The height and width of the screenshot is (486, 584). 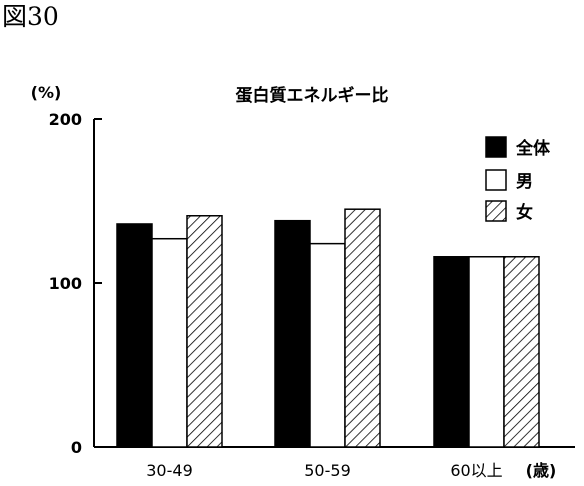 I want to click on x-axis-unit-label: (歳), so click(x=541, y=470).